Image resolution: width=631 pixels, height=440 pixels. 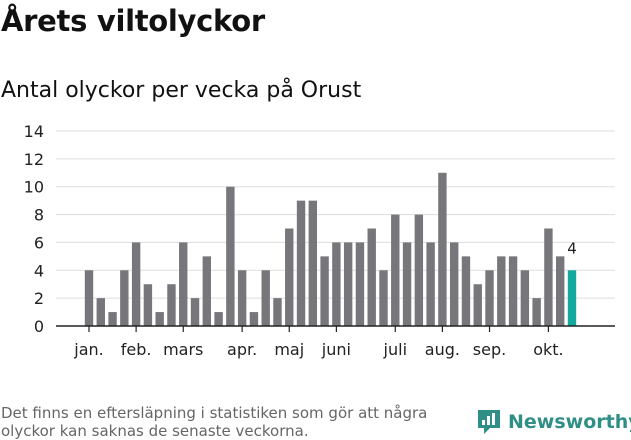 I want to click on newsworthy-logo-icon, so click(x=489, y=422).